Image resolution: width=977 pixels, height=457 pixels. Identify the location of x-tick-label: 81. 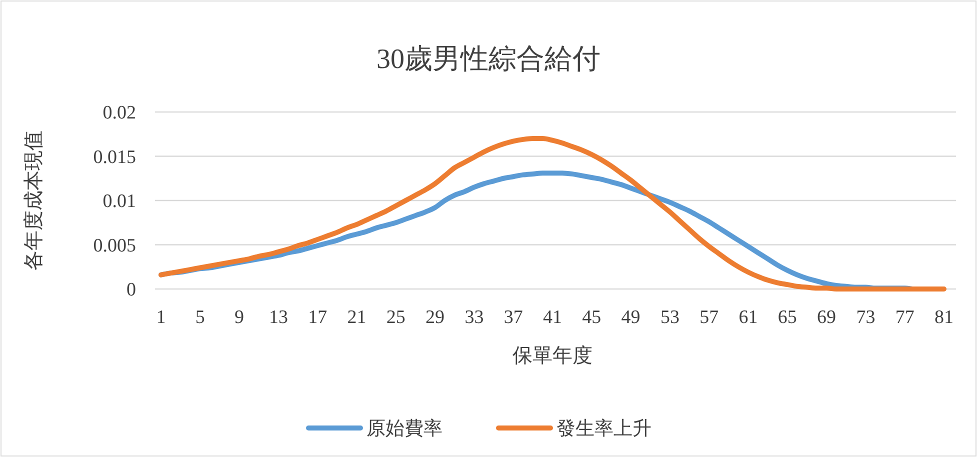
(944, 317).